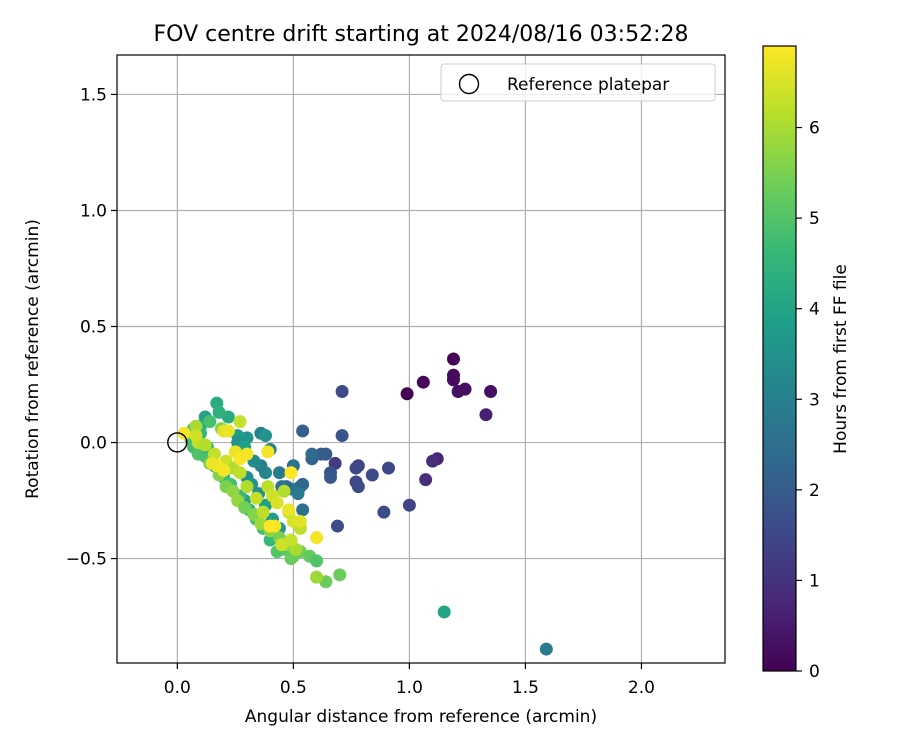 The height and width of the screenshot is (750, 900). Describe the element at coordinates (33, 359) in the screenshot. I see `y-axis-label: Rotation from reference (arcmin)` at that location.